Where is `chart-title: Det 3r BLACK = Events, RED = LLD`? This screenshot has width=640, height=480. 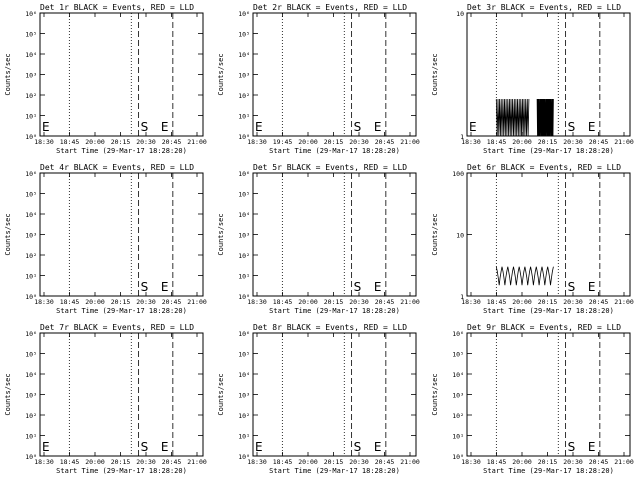
chart-title: Det 3r BLACK = Events, RED = LLD is located at coordinates (544, 7).